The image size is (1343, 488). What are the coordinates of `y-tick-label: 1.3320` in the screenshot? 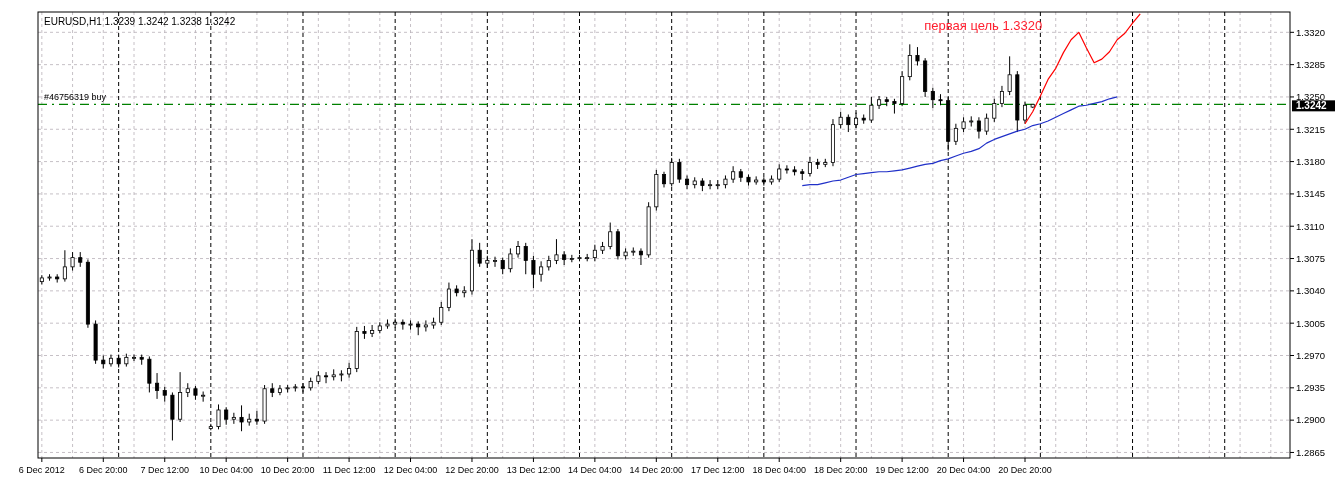 It's located at (1311, 32).